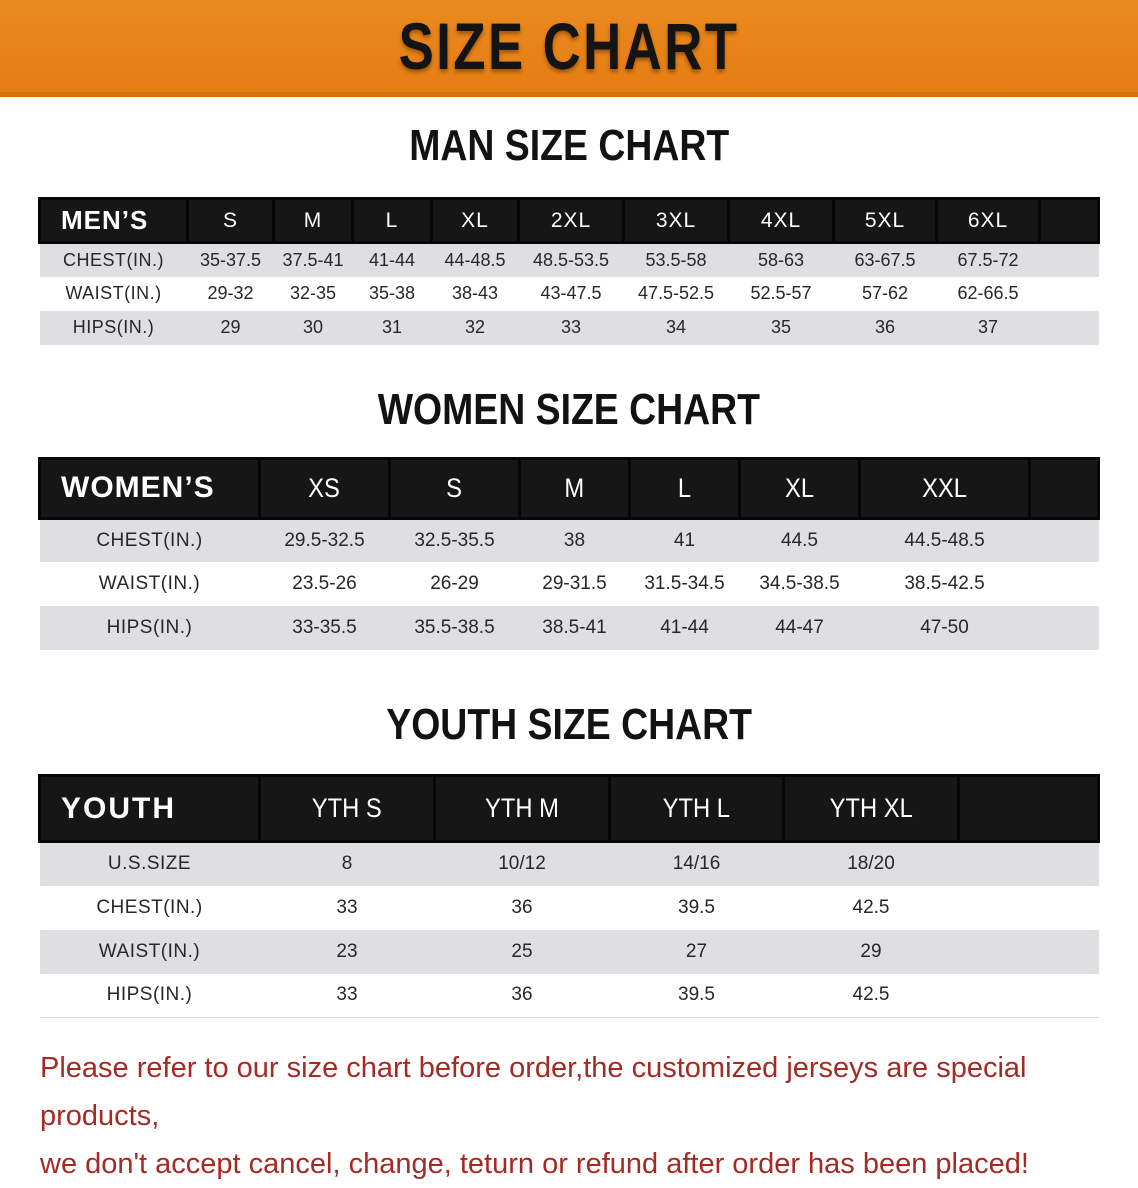 The height and width of the screenshot is (1188, 1138). I want to click on size-cell: 8, so click(347, 863).